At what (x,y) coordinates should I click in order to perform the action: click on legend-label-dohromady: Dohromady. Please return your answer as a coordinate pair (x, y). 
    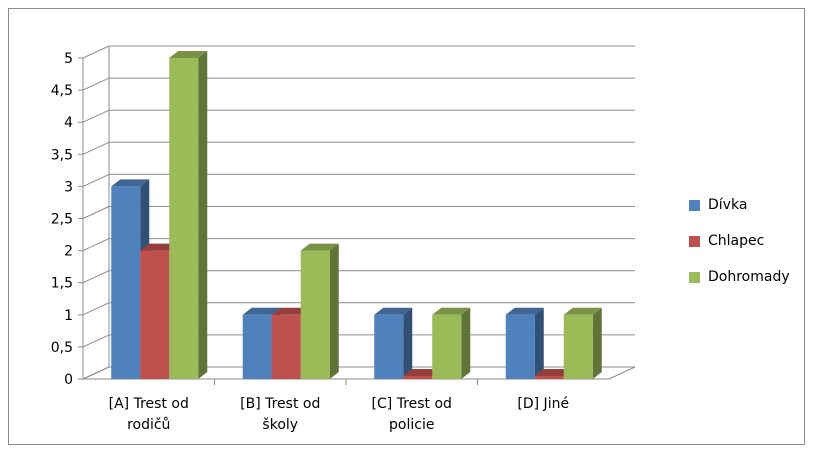
    Looking at the image, I should click on (749, 277).